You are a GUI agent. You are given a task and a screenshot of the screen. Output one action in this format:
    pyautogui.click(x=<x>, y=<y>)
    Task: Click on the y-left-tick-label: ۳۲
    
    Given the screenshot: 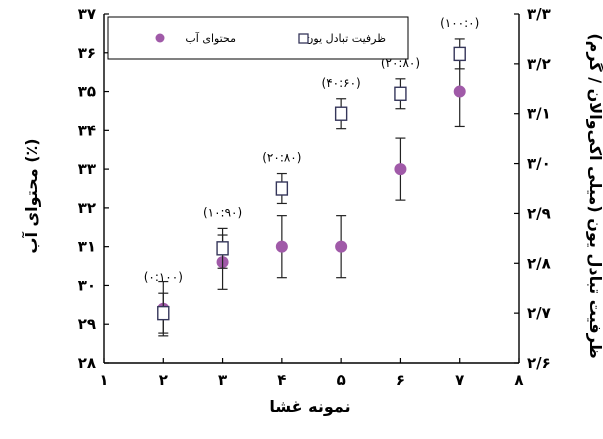 What is the action you would take?
    pyautogui.click(x=87, y=208)
    